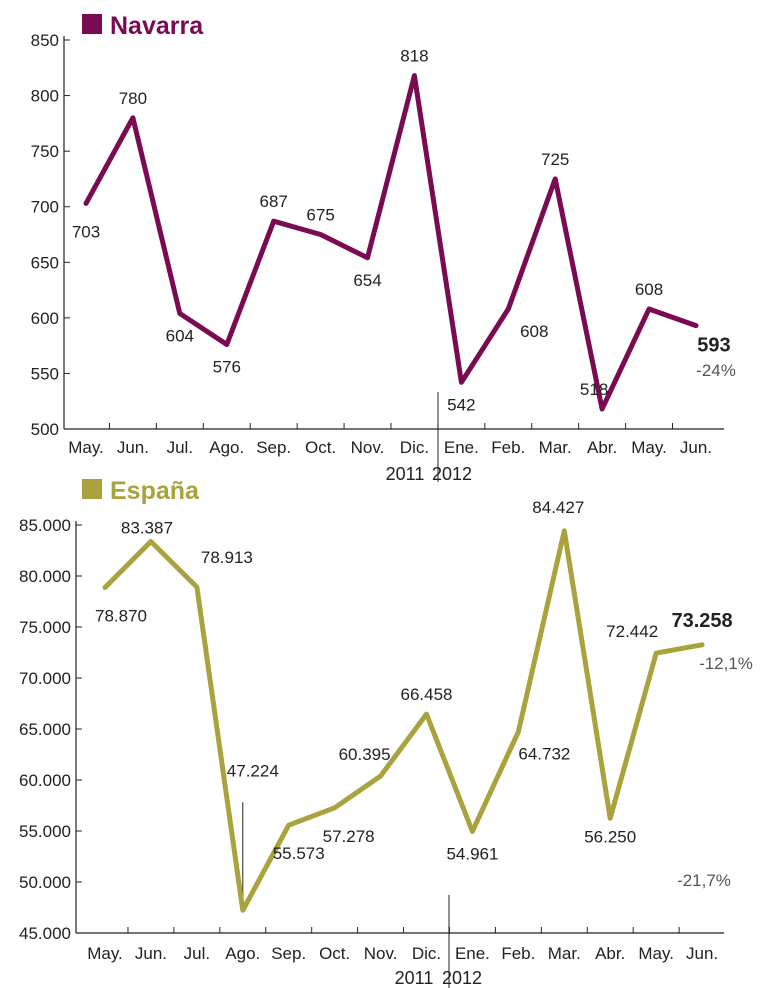 The height and width of the screenshot is (988, 772). What do you see at coordinates (381, 953) in the screenshot?
I see `espana-x-tick-label: Nov.` at bounding box center [381, 953].